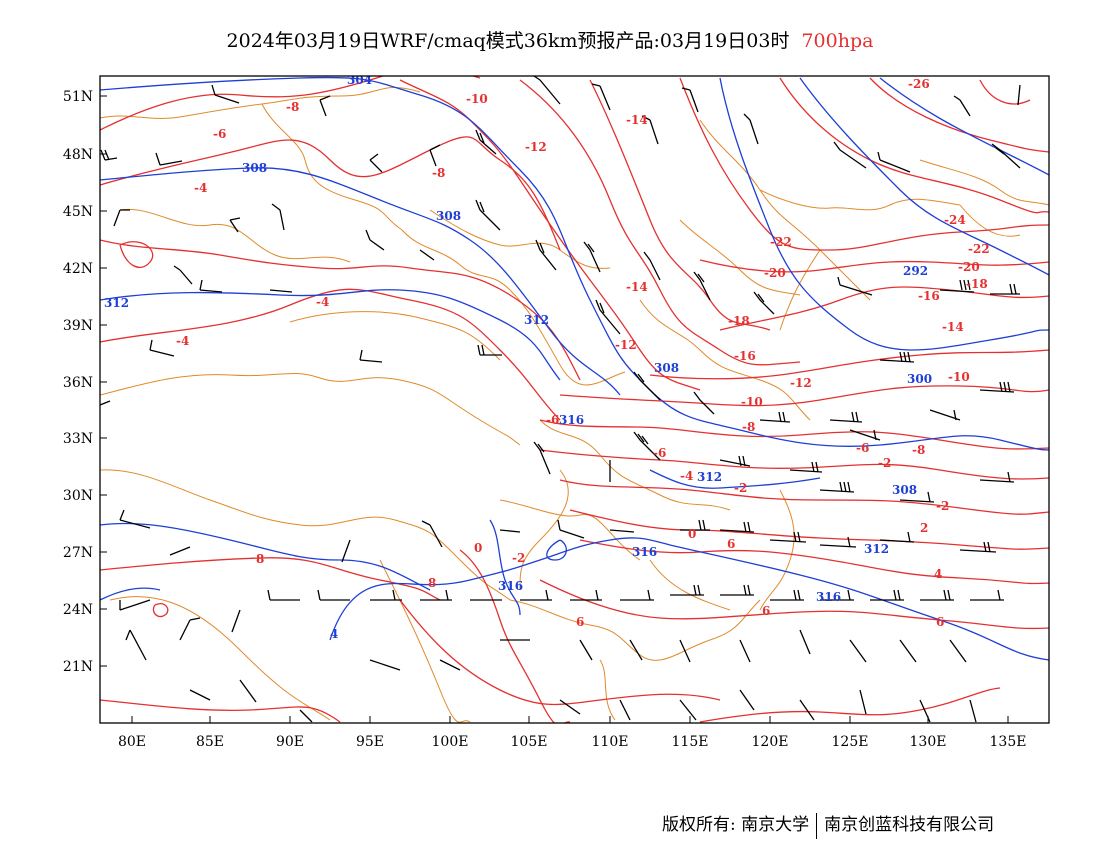 Image resolution: width=1100 pixels, height=850 pixels. What do you see at coordinates (817, 825) in the screenshot?
I see `credit-separator` at bounding box center [817, 825].